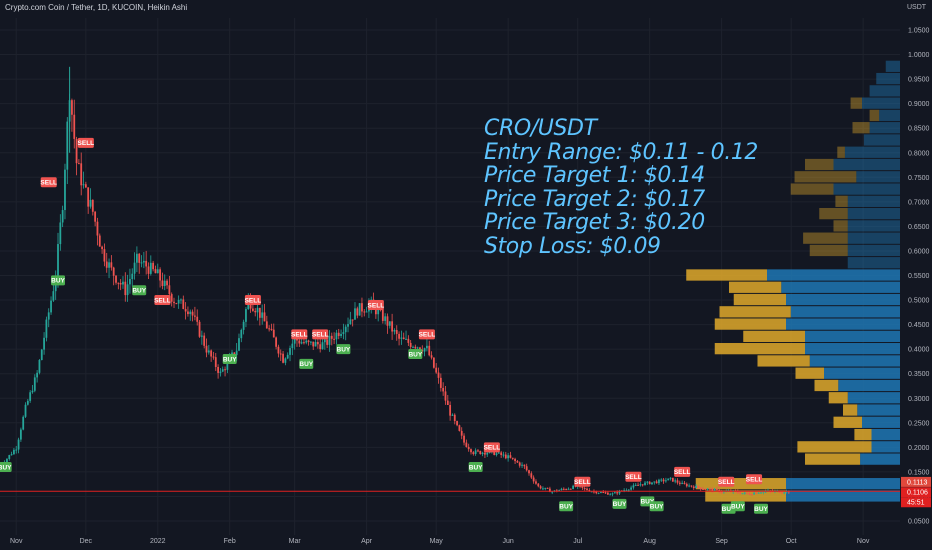  I want to click on time-tick-label: Nov, so click(863, 541).